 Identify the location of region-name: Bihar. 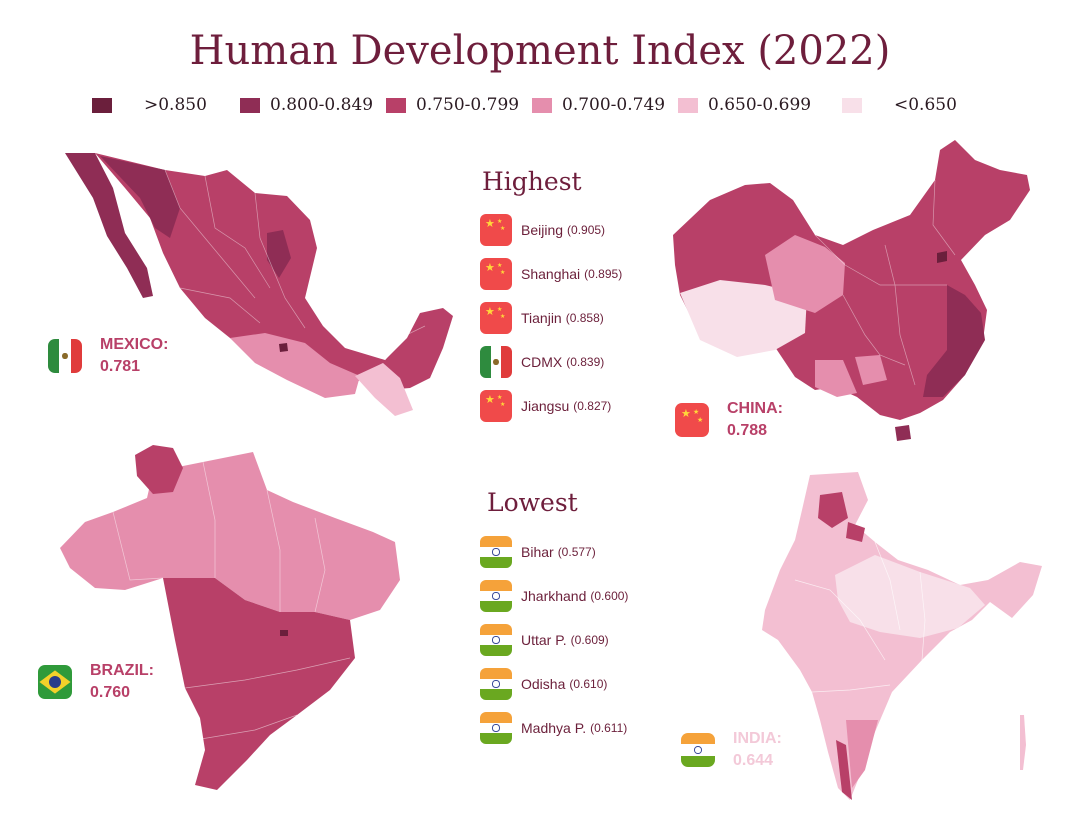
(537, 552).